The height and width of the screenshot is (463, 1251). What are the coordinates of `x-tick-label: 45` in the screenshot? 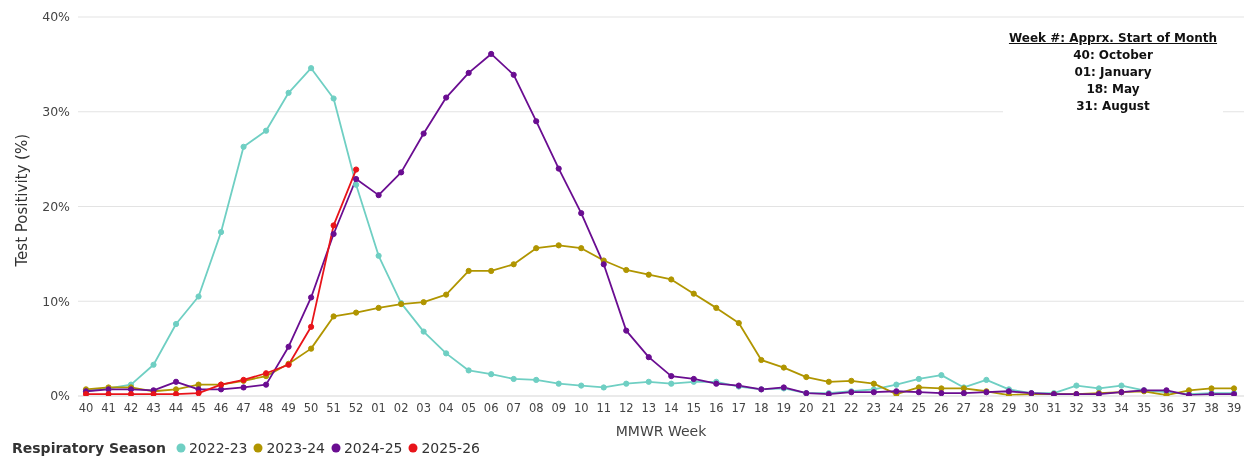 It's located at (198, 408).